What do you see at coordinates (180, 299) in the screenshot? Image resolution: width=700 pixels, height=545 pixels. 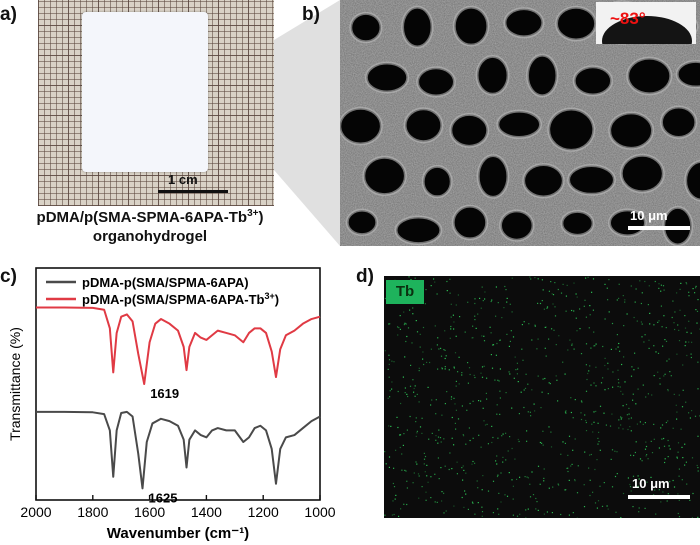 I see `legend-label-1: pDMA-p(SMA/SPMA-6APA-Tb3+)` at bounding box center [180, 299].